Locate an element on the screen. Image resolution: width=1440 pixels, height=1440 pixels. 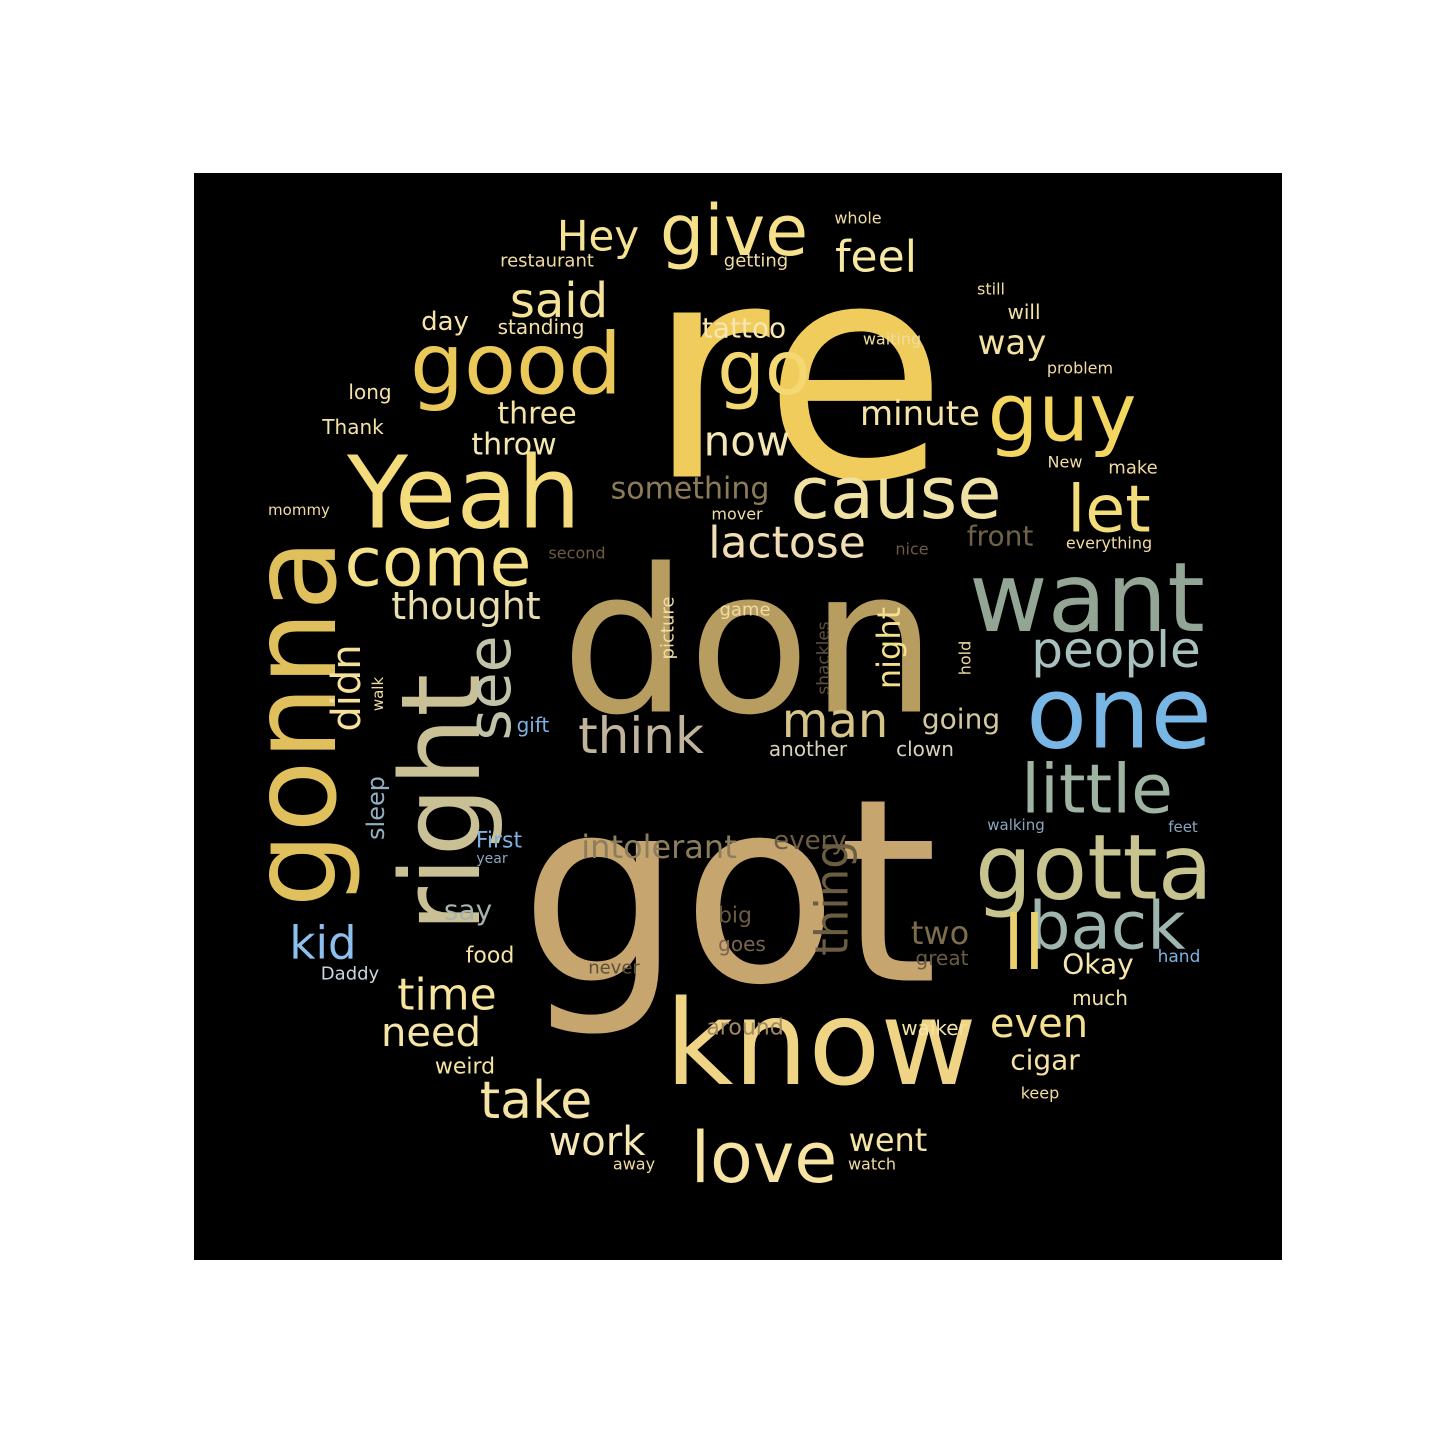
cloud-word-three: three is located at coordinates (536, 414).